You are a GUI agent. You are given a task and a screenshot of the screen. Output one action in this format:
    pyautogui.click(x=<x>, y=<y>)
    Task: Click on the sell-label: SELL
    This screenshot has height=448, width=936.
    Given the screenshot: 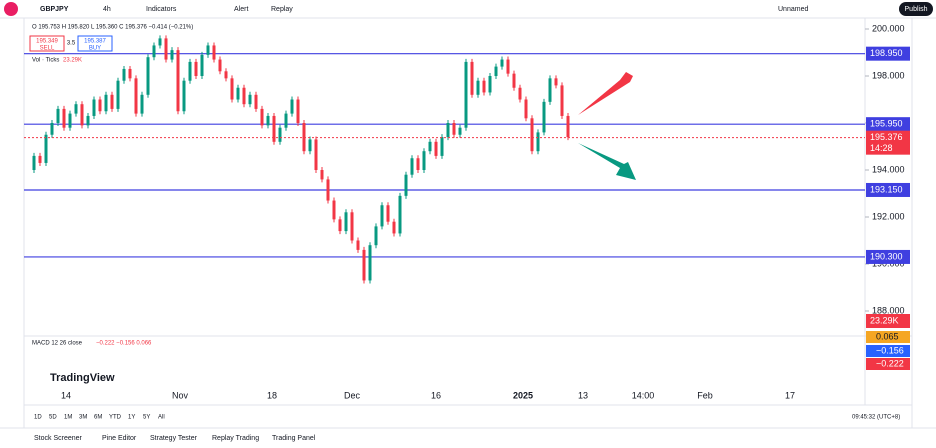 What is the action you would take?
    pyautogui.click(x=47, y=49)
    